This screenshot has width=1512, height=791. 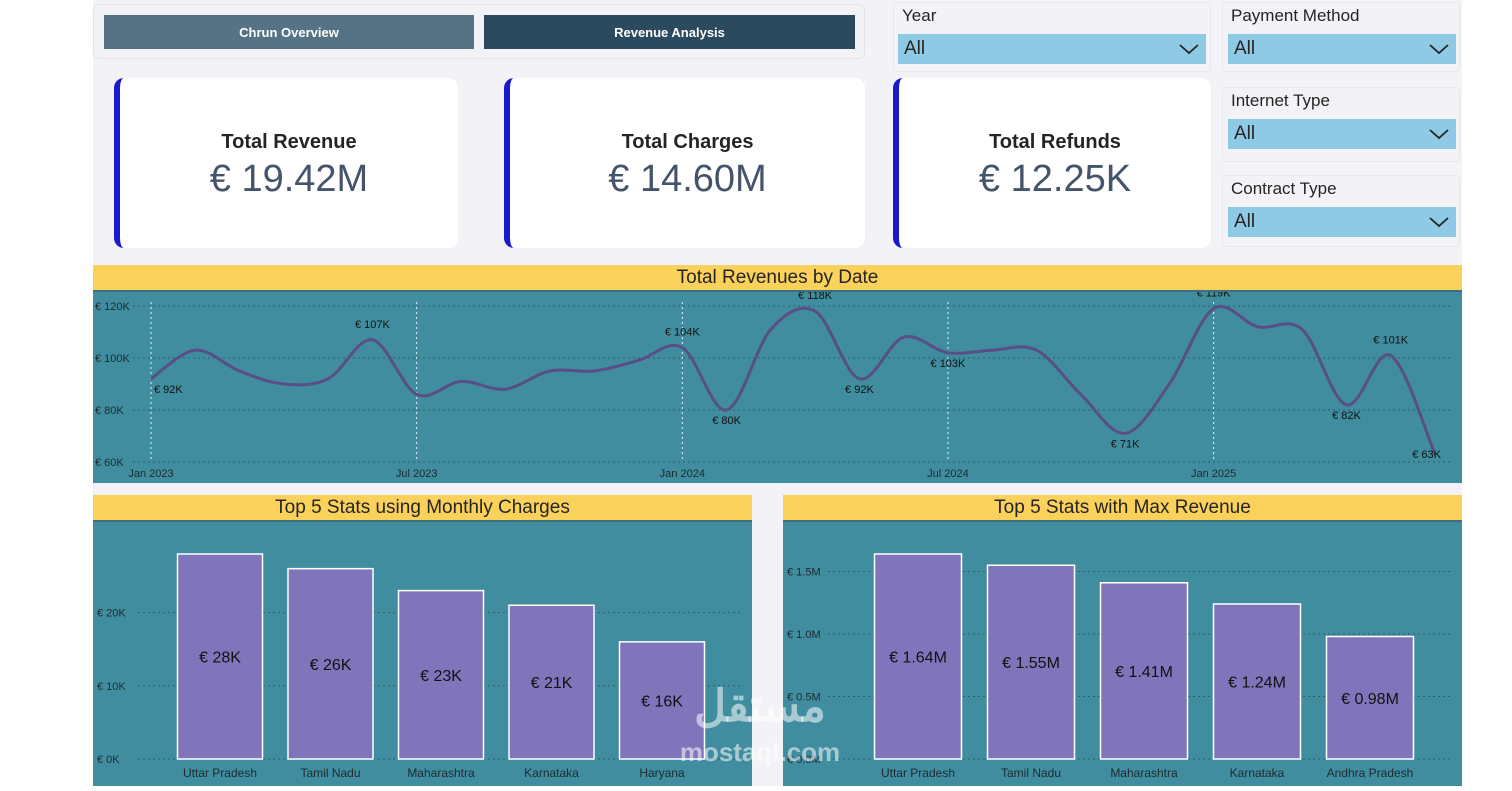 What do you see at coordinates (289, 142) in the screenshot?
I see `kpi-title: Total Revenue` at bounding box center [289, 142].